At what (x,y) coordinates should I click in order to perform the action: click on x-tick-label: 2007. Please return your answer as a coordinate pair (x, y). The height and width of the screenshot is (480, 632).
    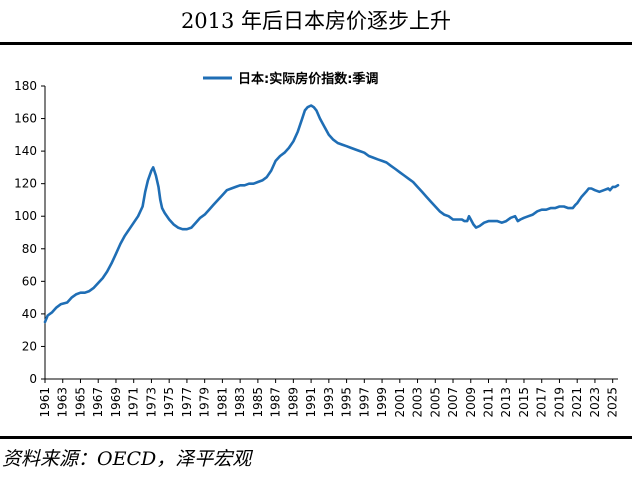
    Looking at the image, I should click on (453, 402).